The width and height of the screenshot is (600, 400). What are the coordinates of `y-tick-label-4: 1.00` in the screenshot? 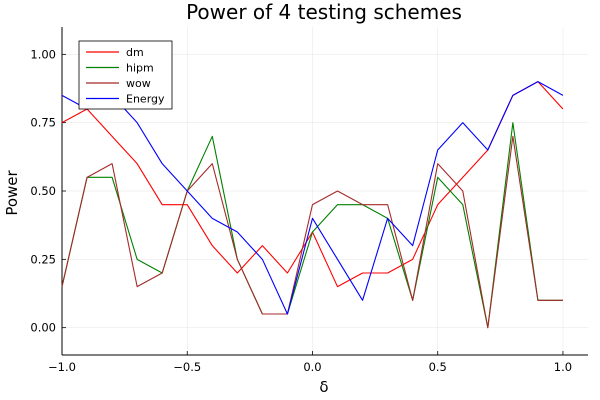 It's located at (43, 54).